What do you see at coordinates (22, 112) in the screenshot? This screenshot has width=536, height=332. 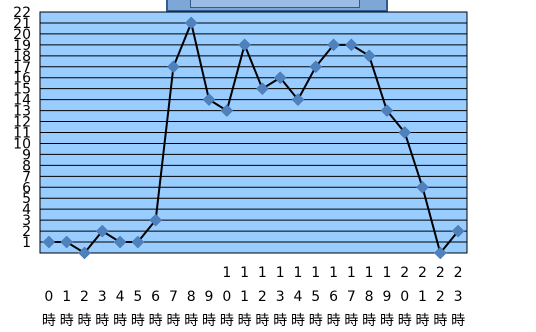 I see `y-tick-label: 13` at bounding box center [22, 112].